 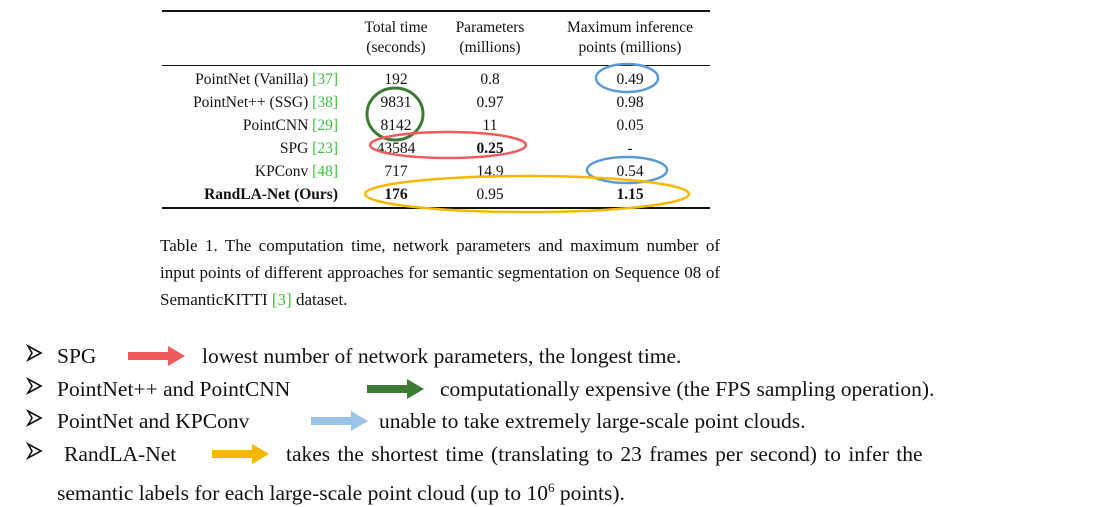 What do you see at coordinates (325, 148) in the screenshot?
I see `citation: [23]` at bounding box center [325, 148].